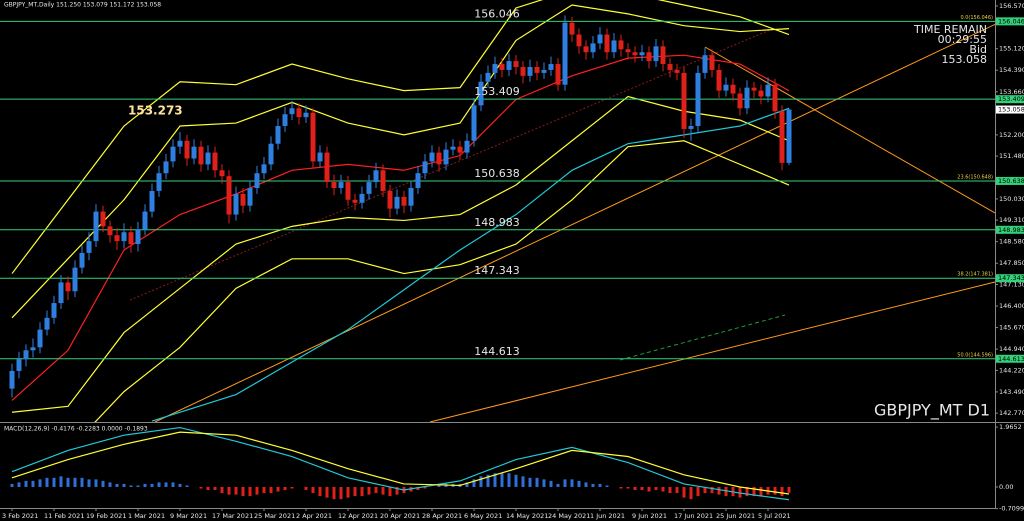 This screenshot has width=1024, height=521. I want to click on price-marker: 153.273, so click(155, 111).